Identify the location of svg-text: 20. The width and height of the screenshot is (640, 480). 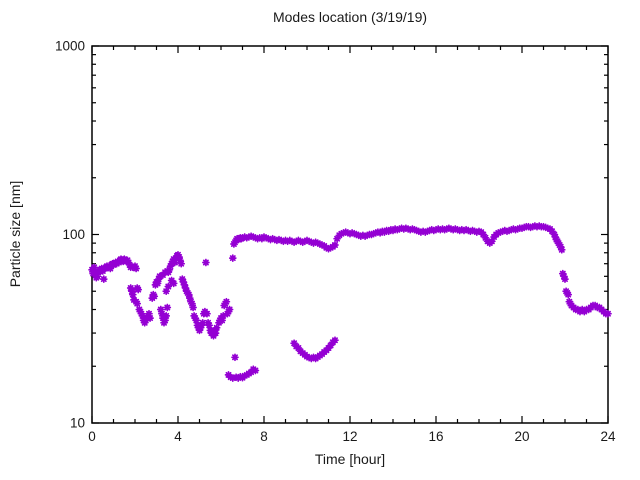
(521, 436).